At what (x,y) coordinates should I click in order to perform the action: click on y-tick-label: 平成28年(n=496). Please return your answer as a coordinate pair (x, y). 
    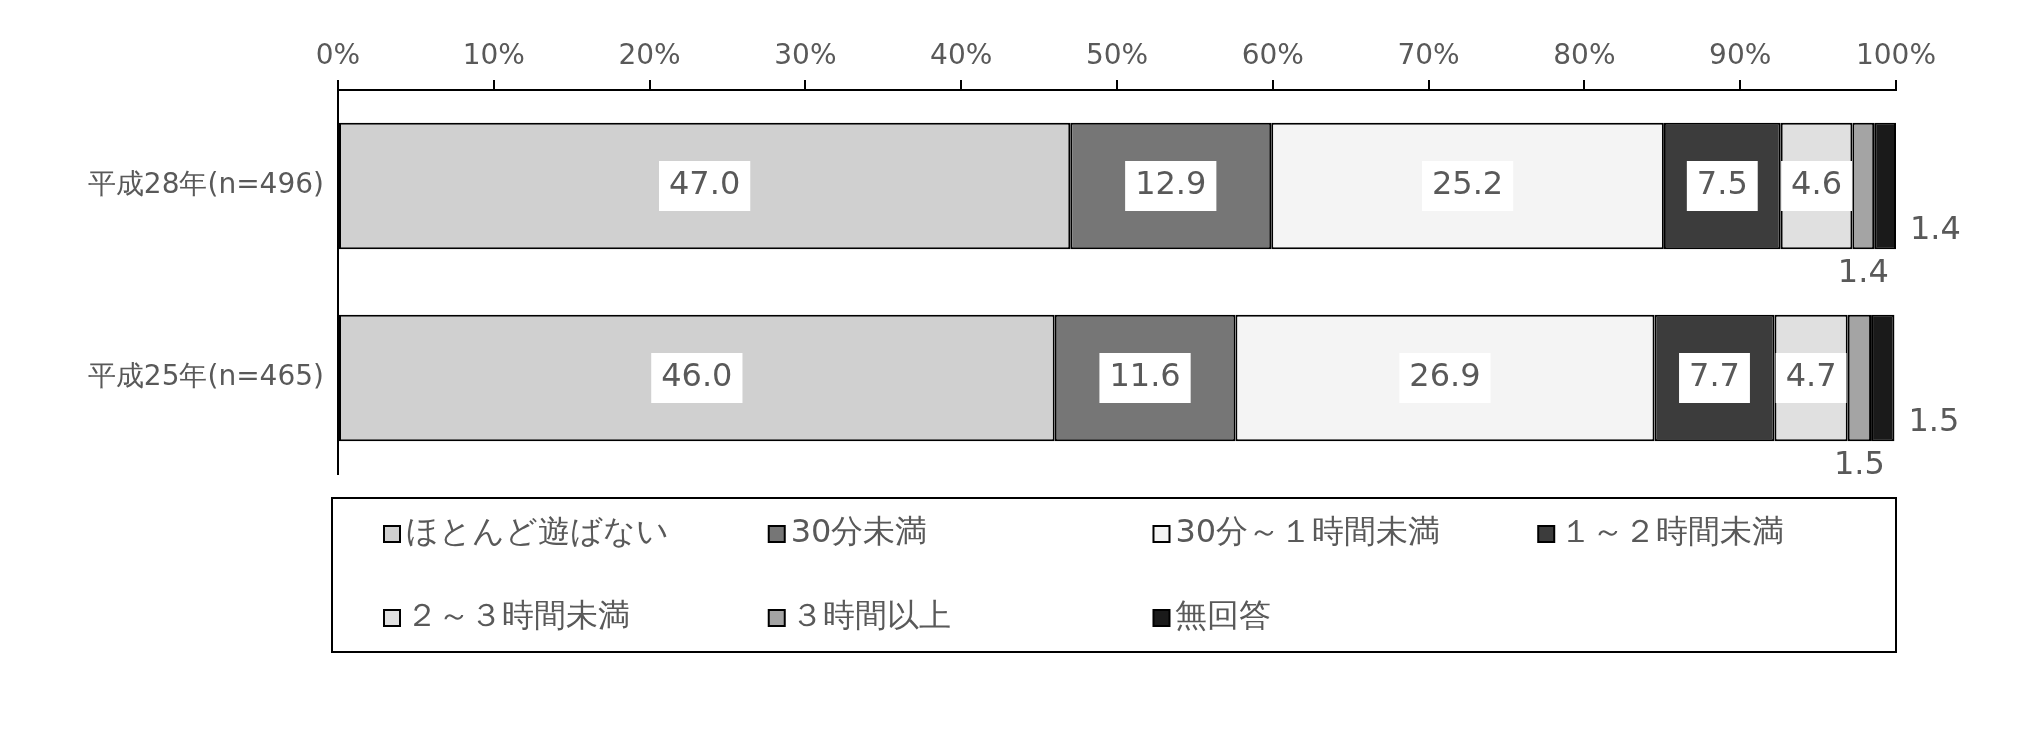
    Looking at the image, I should click on (205, 184).